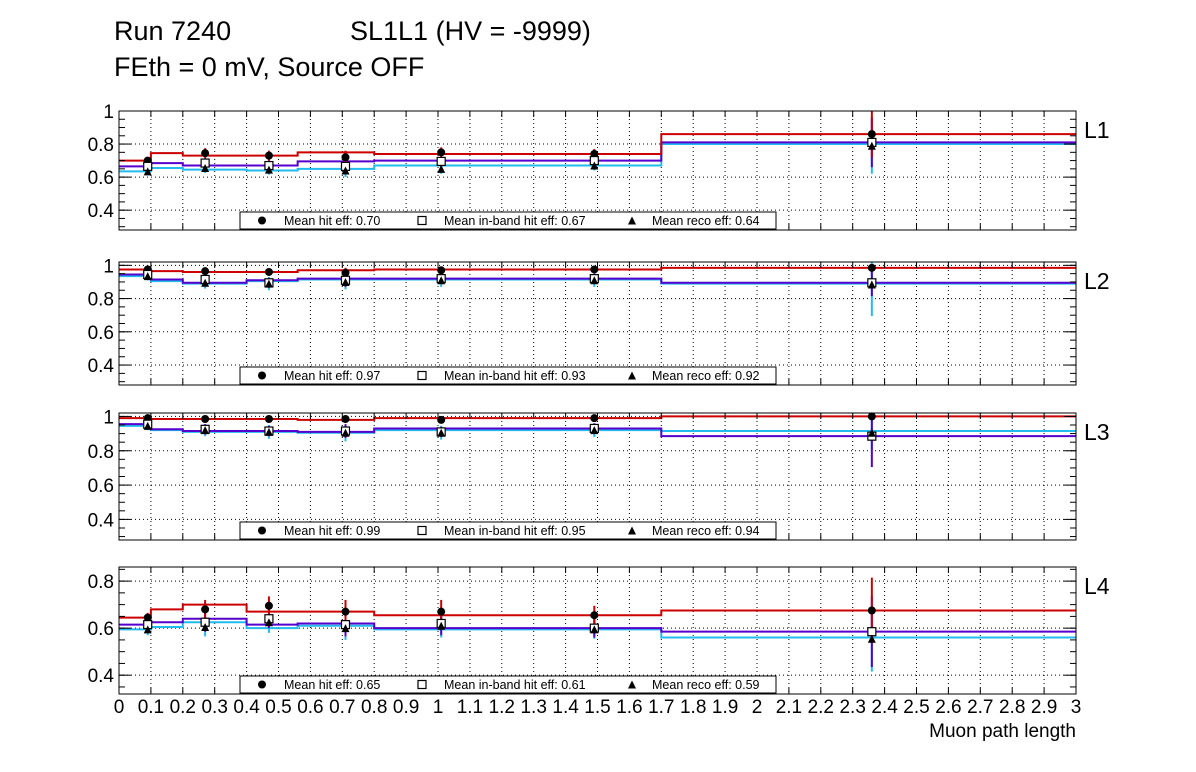 The width and height of the screenshot is (1196, 772). What do you see at coordinates (438, 707) in the screenshot?
I see `x-tick-label: 1` at bounding box center [438, 707].